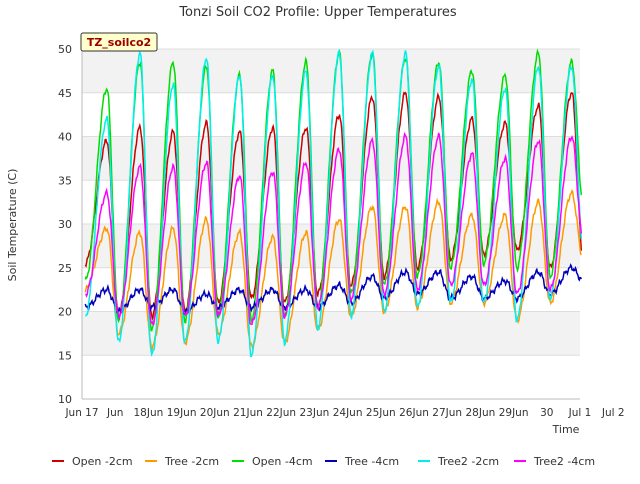 This screenshot has height=484, width=640. I want to click on x-tick-label: Jun 17, so click(81, 413).